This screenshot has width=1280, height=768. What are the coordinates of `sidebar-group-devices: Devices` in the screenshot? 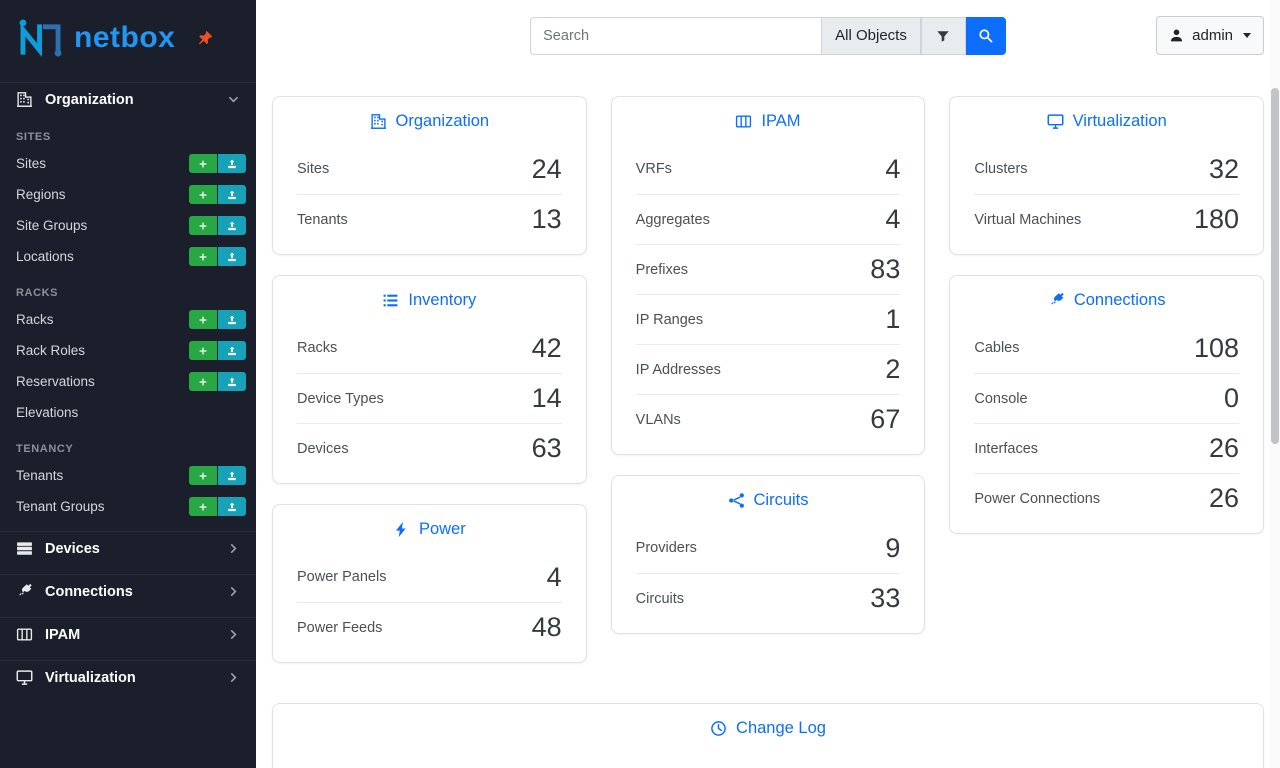 It's located at (128, 548).